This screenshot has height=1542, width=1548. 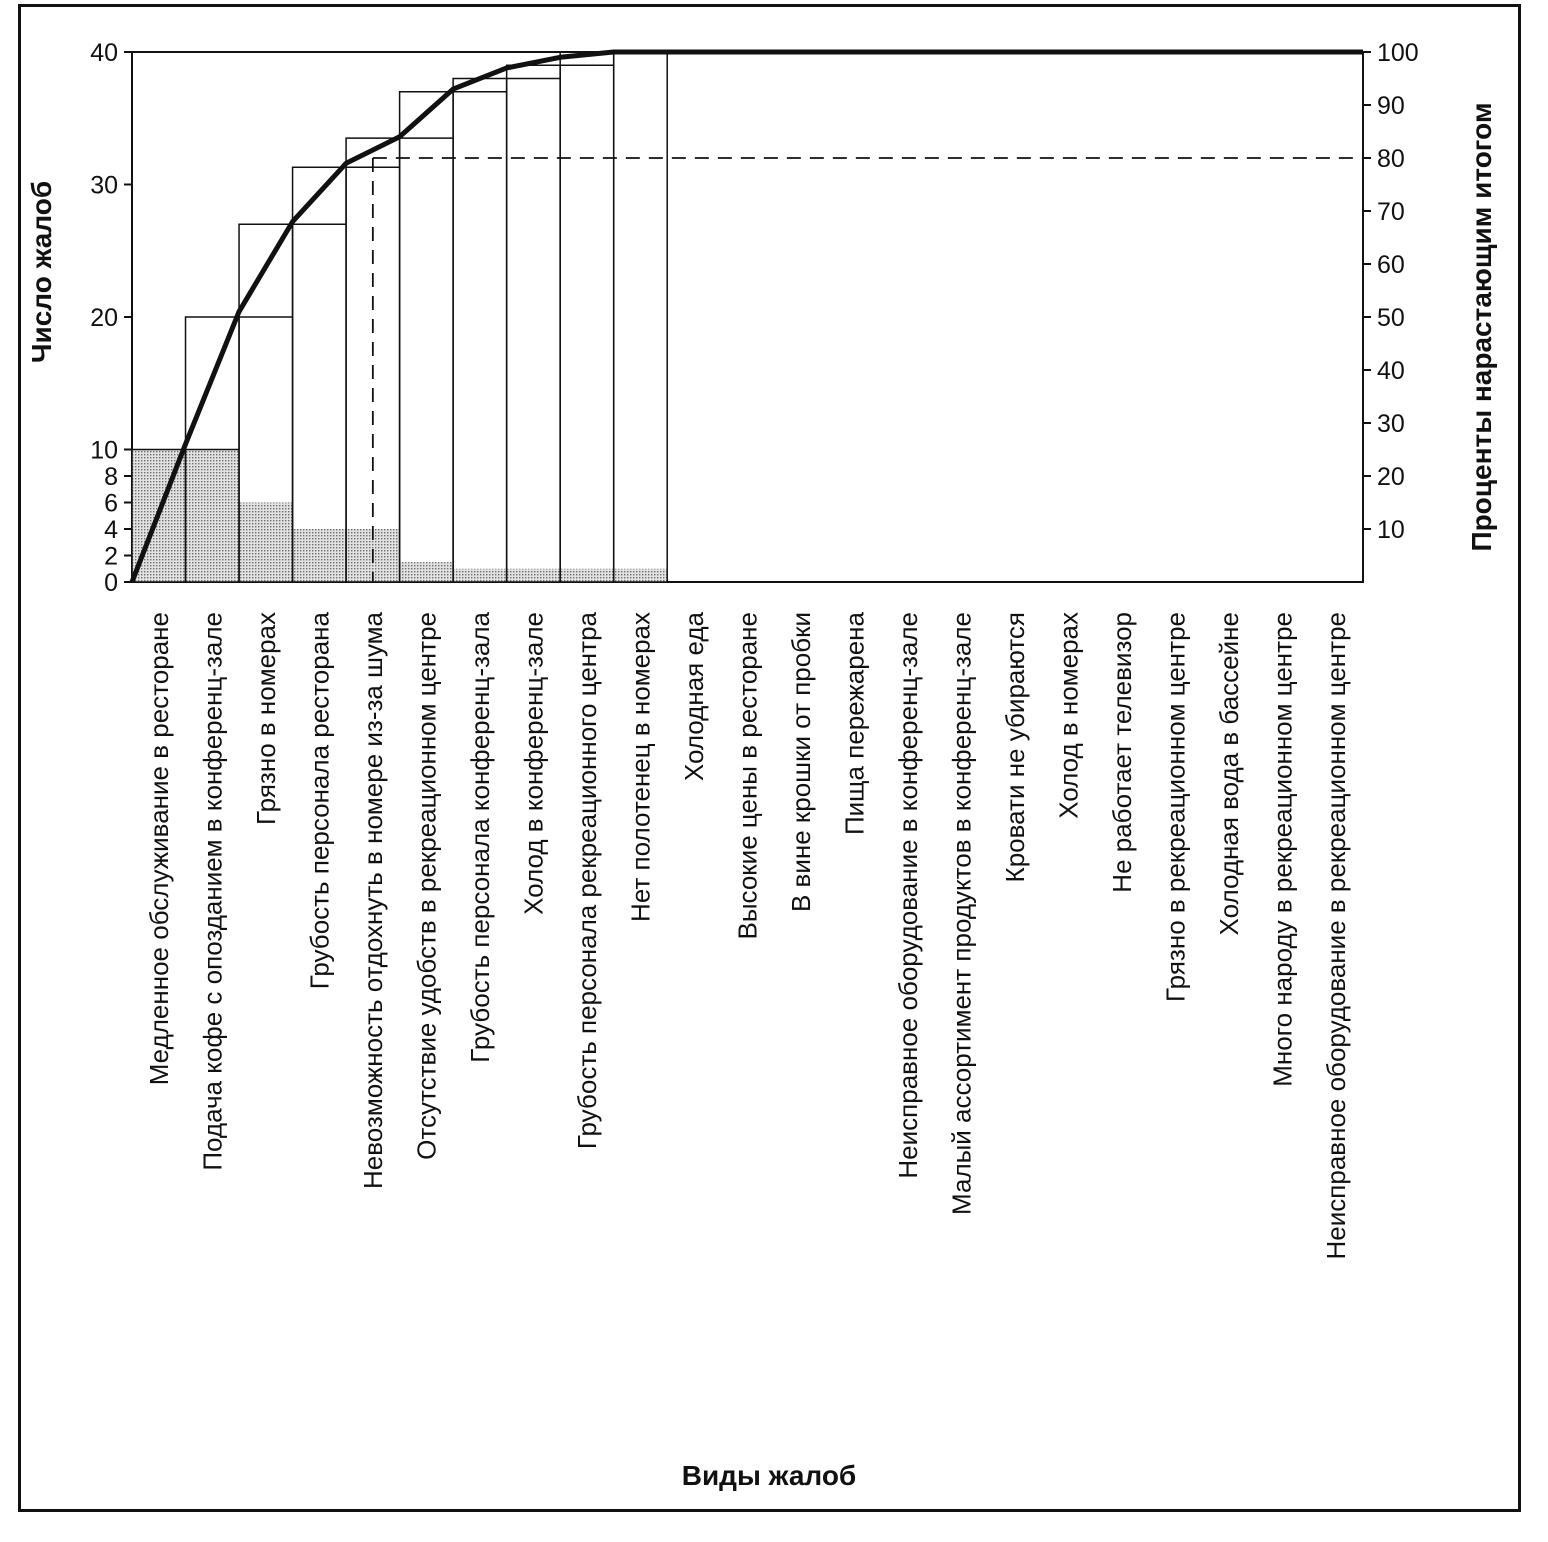 What do you see at coordinates (1391, 212) in the screenshot?
I see `right-tick-label: 70` at bounding box center [1391, 212].